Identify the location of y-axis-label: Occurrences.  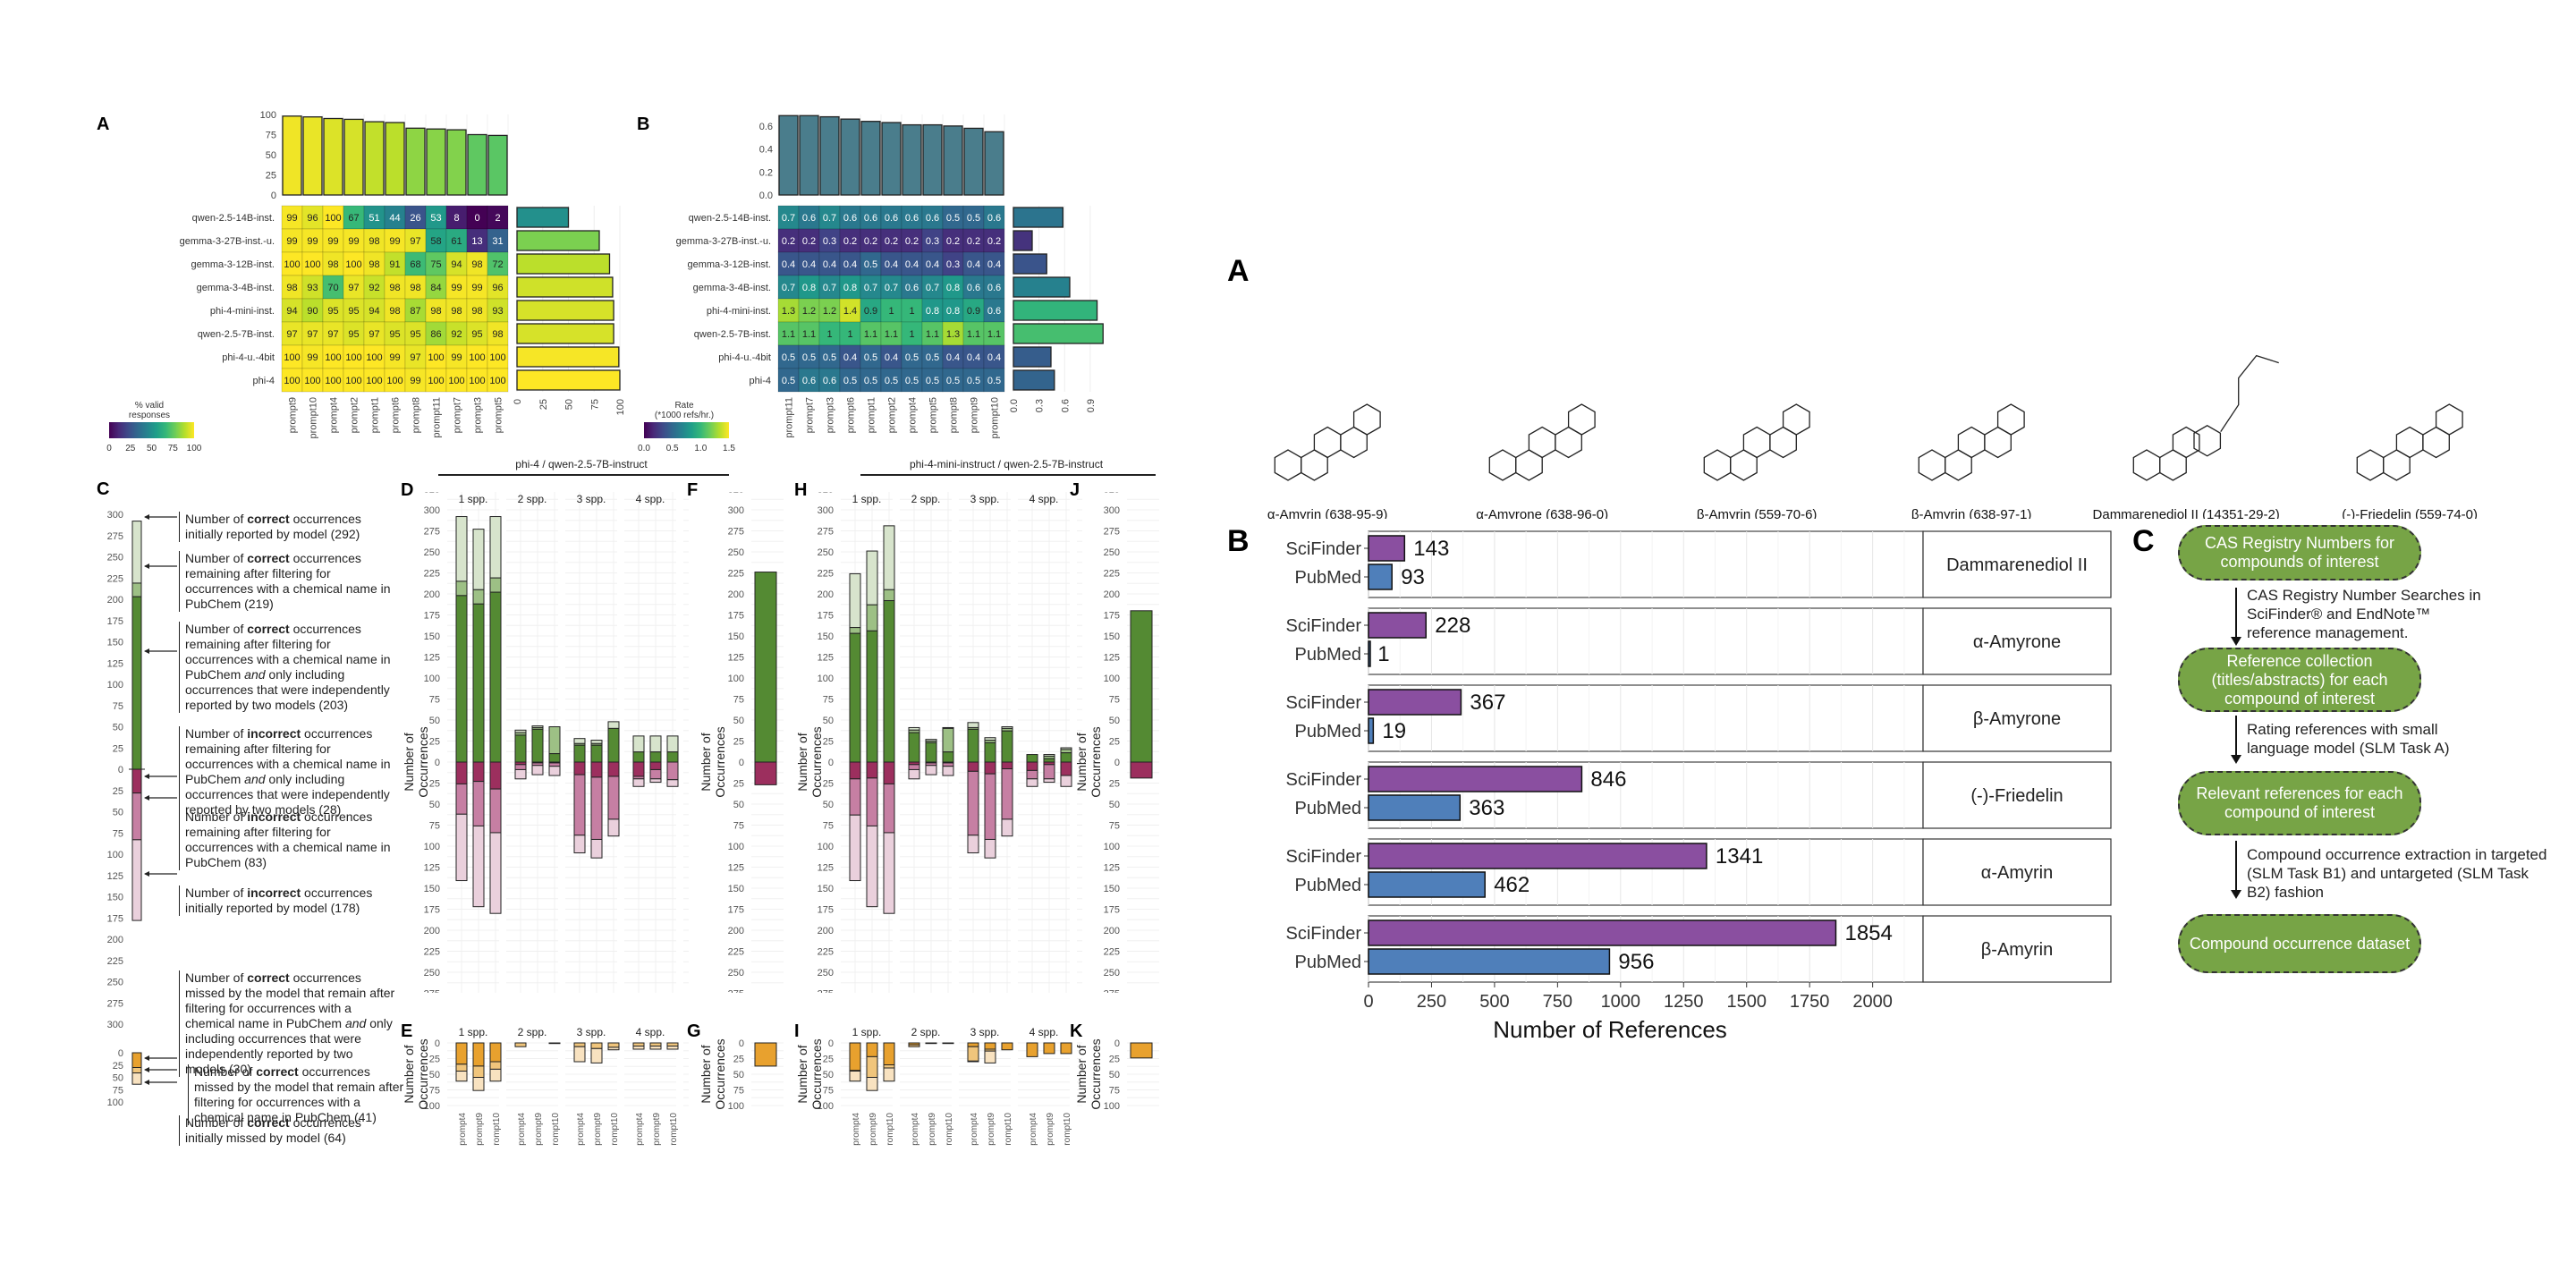
(720, 1073).